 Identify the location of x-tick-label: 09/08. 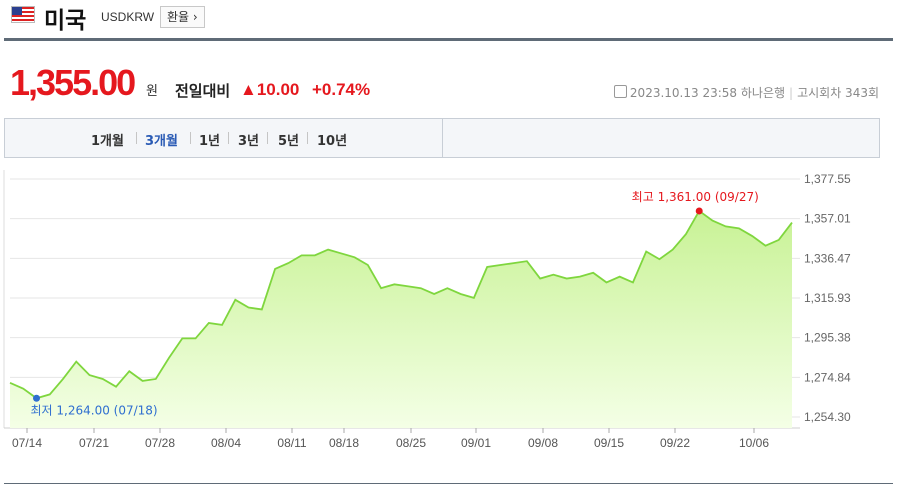
(543, 443).